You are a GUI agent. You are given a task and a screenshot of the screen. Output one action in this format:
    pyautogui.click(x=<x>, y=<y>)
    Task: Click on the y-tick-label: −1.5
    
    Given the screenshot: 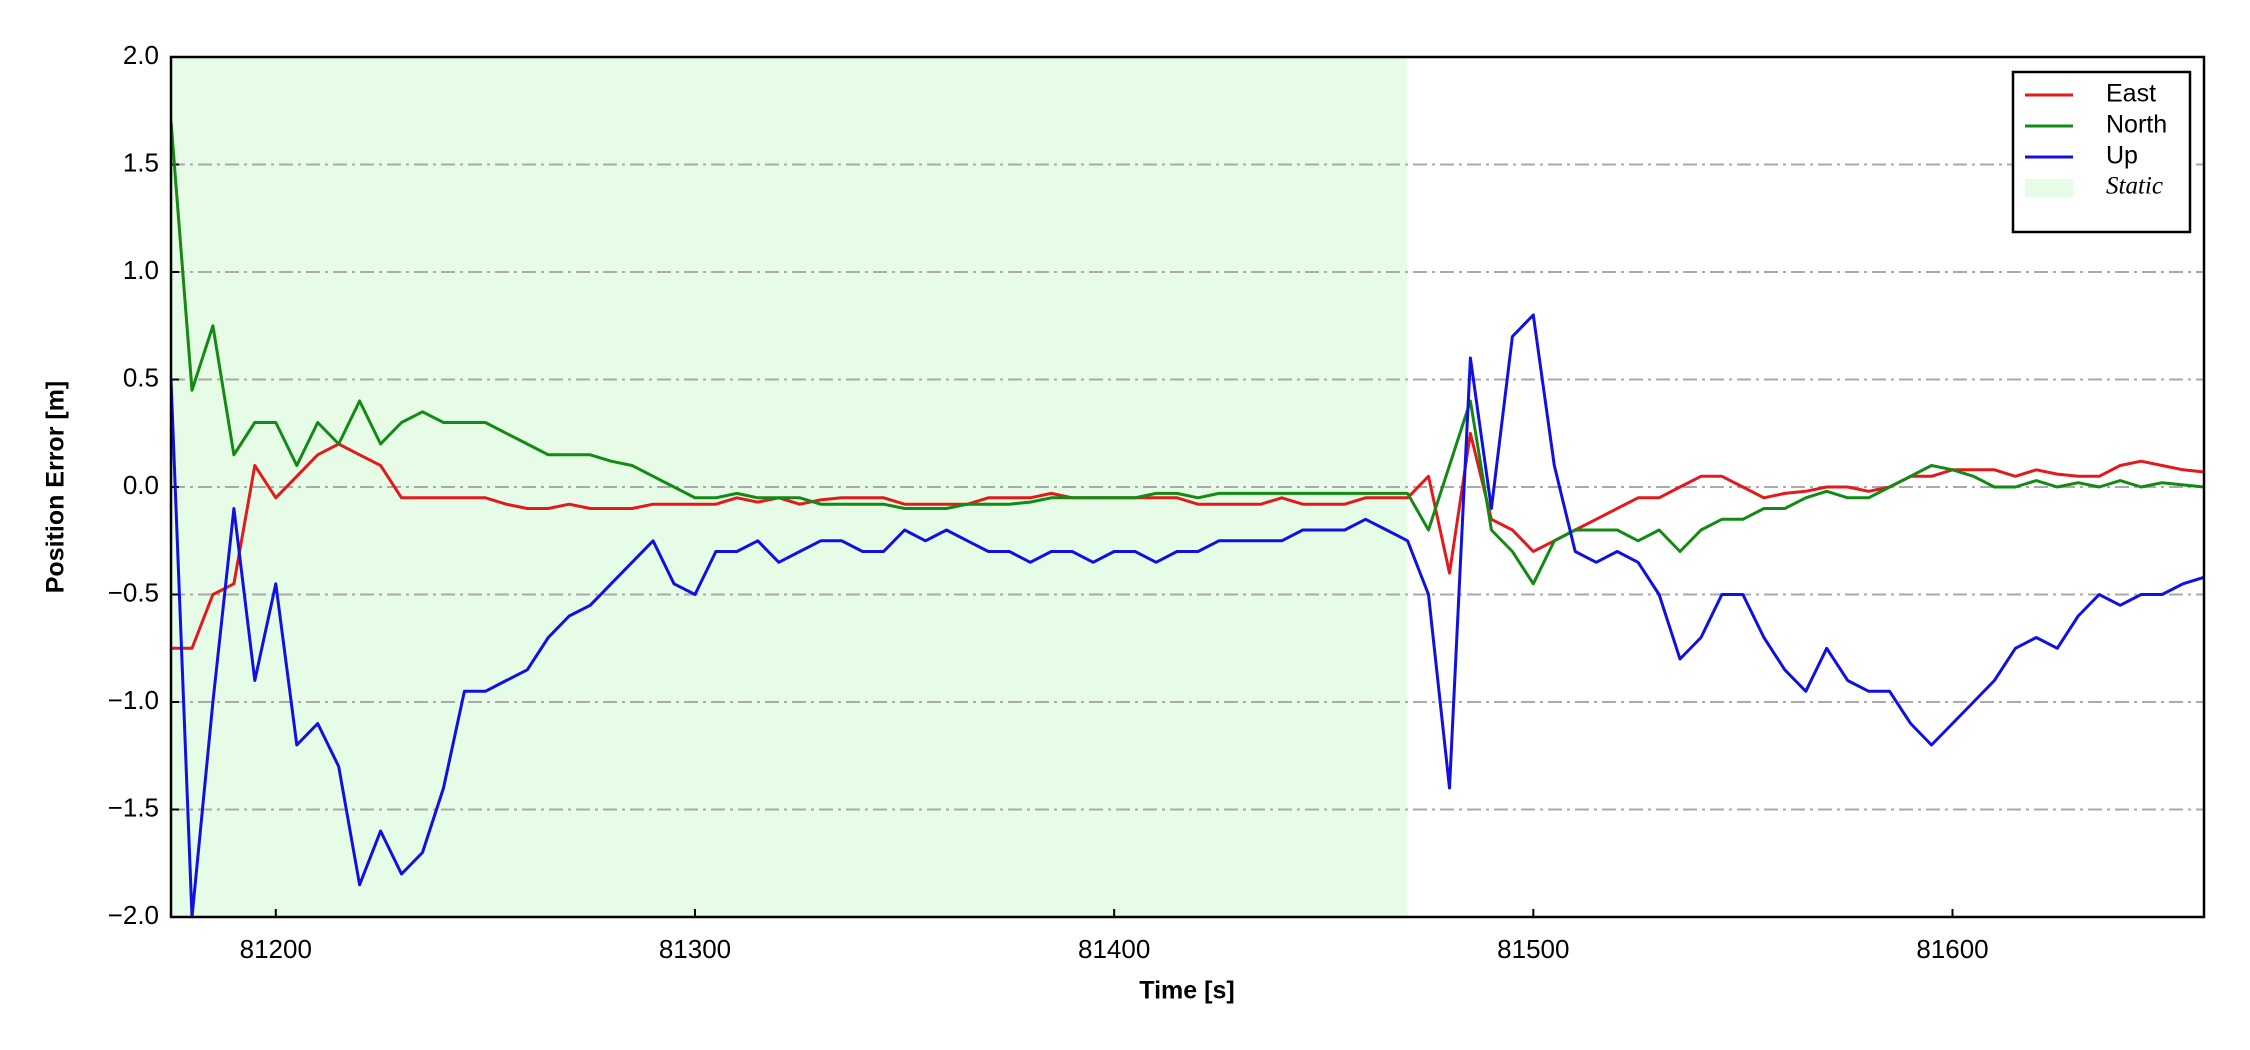 What is the action you would take?
    pyautogui.click(x=133, y=807)
    